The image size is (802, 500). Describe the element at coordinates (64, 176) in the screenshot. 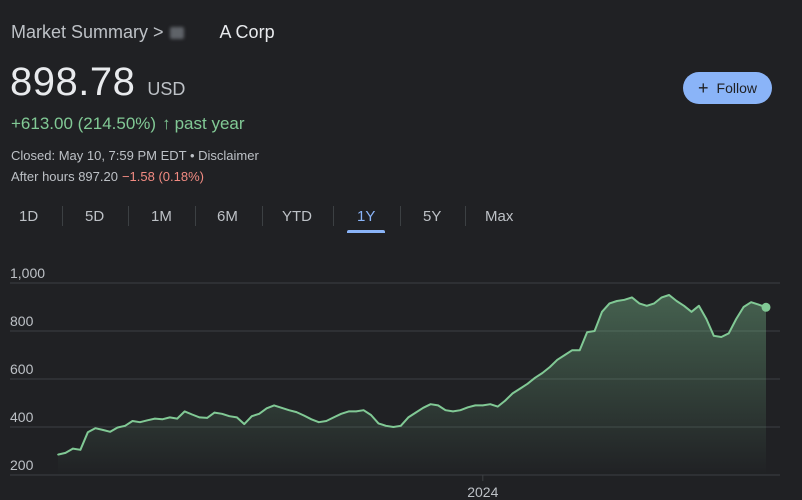

I see `after-hours-price: After hours 897.20` at that location.